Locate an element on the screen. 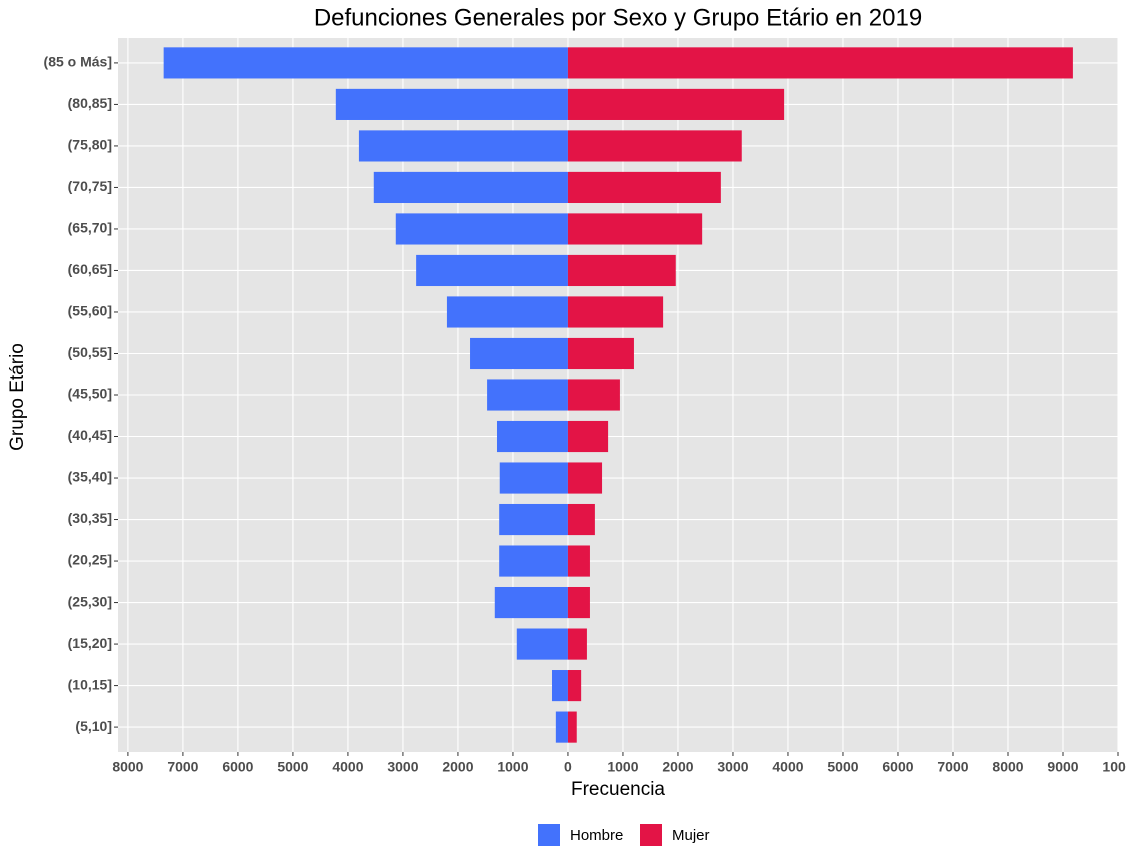 Image resolution: width=1126 pixels, height=866 pixels. y-tick-label: (70,75] is located at coordinates (90, 186).